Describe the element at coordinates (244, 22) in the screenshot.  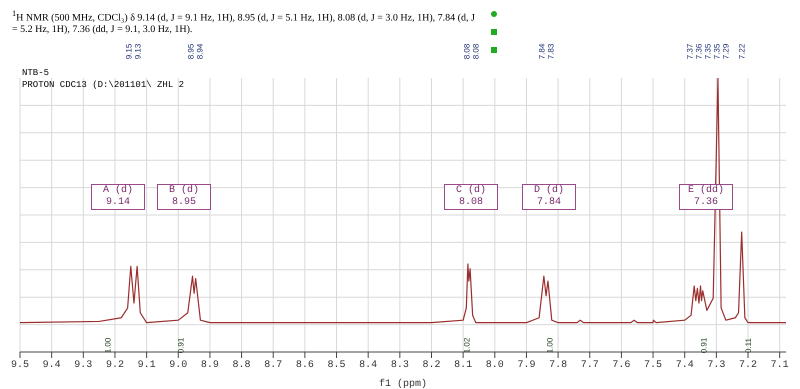
I see `chart-title: $^{1}$H NMR (500 MHz, CDCl₃) δ 9.14 (d, J = 9.1 Hz, 1H), 8.95 (d, J = 5.1 Hz, 1H), 8.08 (d, J = 3.0 Hz, 1H), 7.84 (d, J = 5.2 Hz, 1H), 7.36 (dd, J = 9.1, 3.0 Hz, 1H).` at that location.